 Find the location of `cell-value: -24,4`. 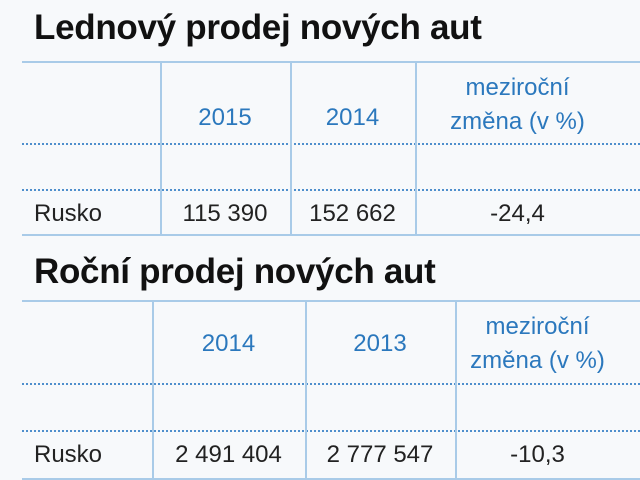

cell-value: -24,4 is located at coordinates (517, 213).